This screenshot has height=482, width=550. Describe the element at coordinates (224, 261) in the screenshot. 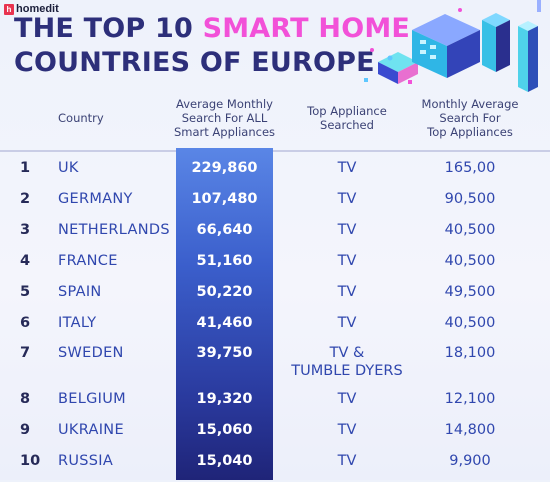

I see `avg-search-cell: 51,160` at that location.